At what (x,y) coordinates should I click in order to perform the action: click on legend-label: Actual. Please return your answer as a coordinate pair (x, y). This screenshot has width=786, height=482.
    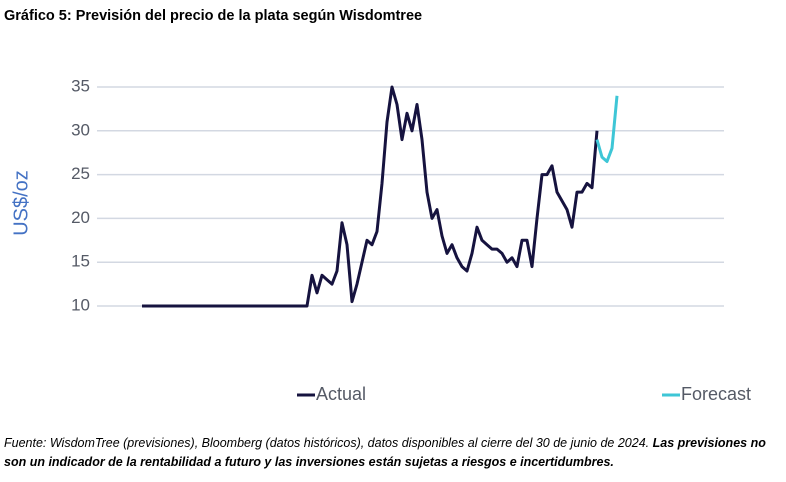
    Looking at the image, I should click on (341, 394).